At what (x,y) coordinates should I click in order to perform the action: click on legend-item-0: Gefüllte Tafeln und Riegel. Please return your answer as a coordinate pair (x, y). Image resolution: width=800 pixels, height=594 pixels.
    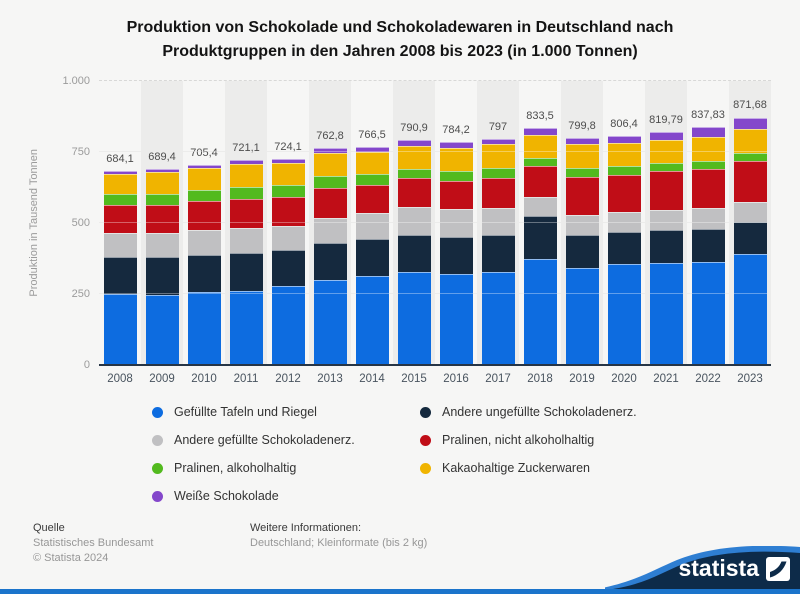
    Looking at the image, I should click on (286, 412).